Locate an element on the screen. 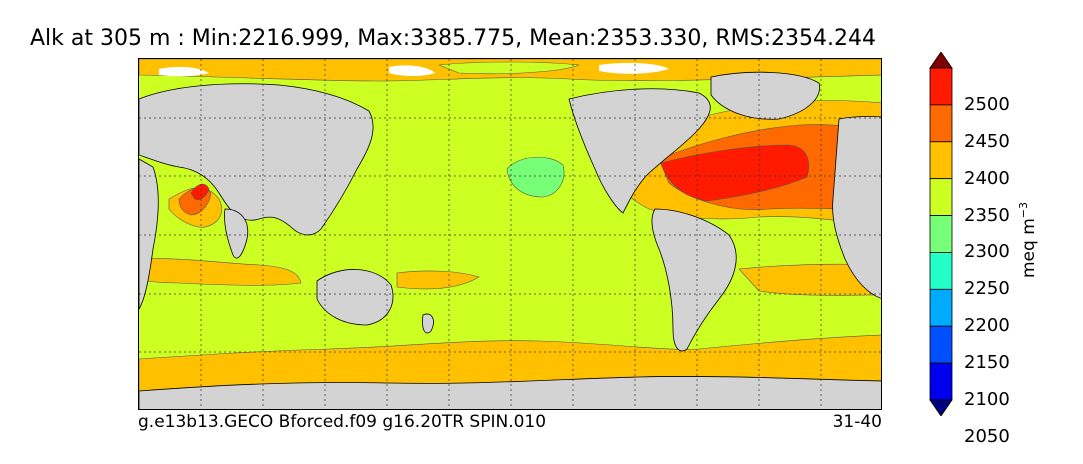  year-range-label: 31-40 is located at coordinates (857, 422).